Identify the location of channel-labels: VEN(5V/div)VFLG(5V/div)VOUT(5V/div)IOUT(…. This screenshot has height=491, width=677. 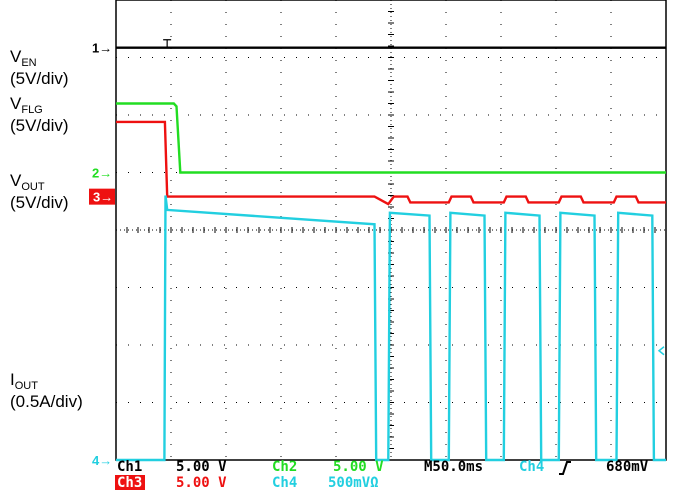
(46, 229).